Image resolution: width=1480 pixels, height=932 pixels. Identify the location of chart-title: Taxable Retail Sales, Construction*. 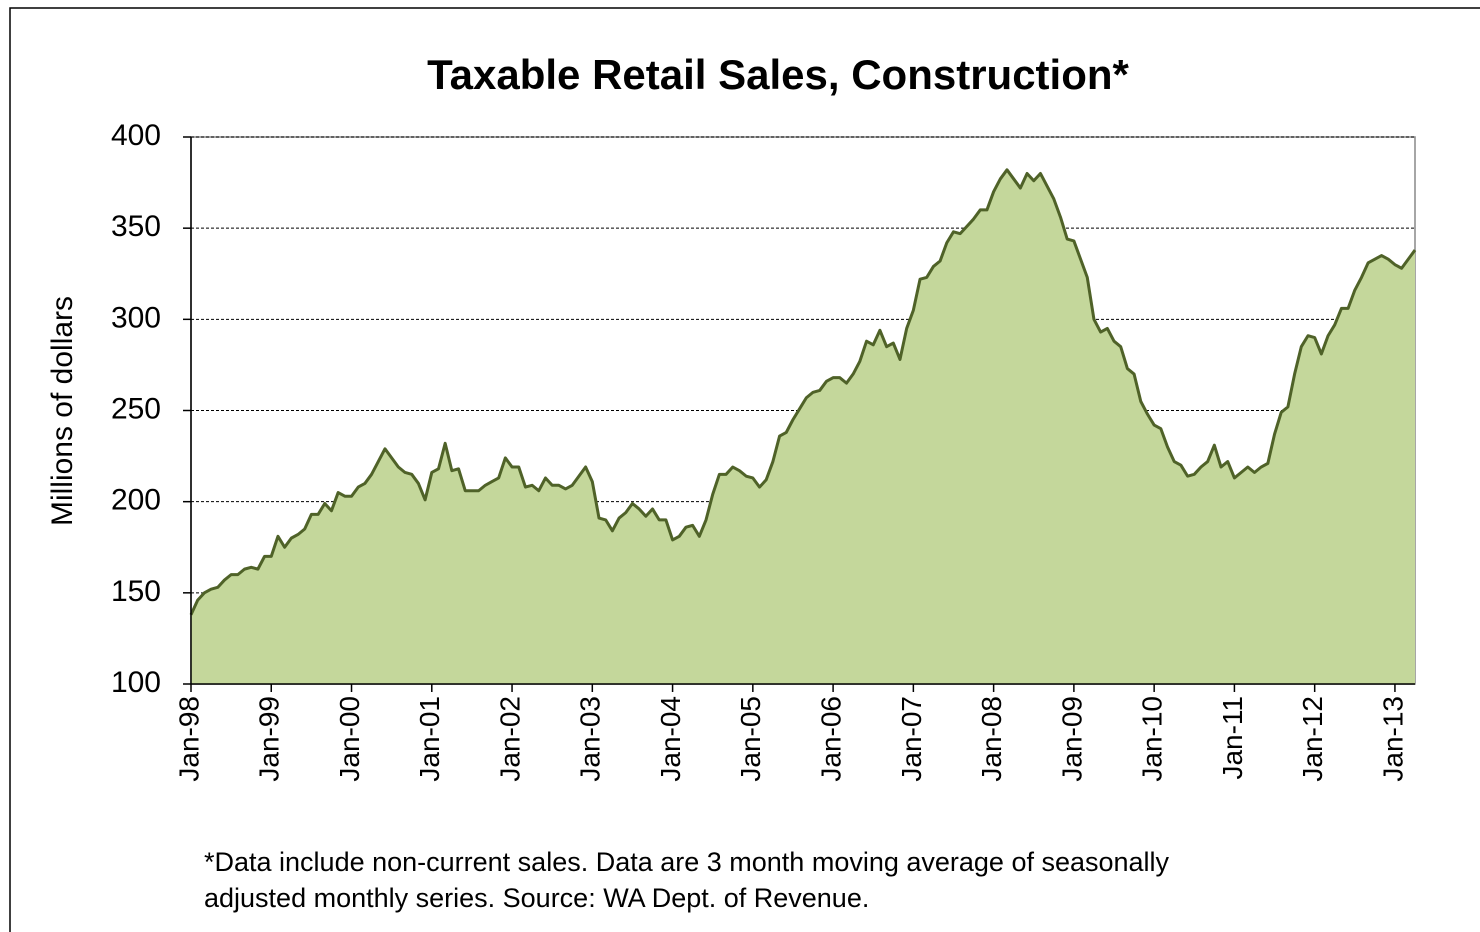
(778, 74).